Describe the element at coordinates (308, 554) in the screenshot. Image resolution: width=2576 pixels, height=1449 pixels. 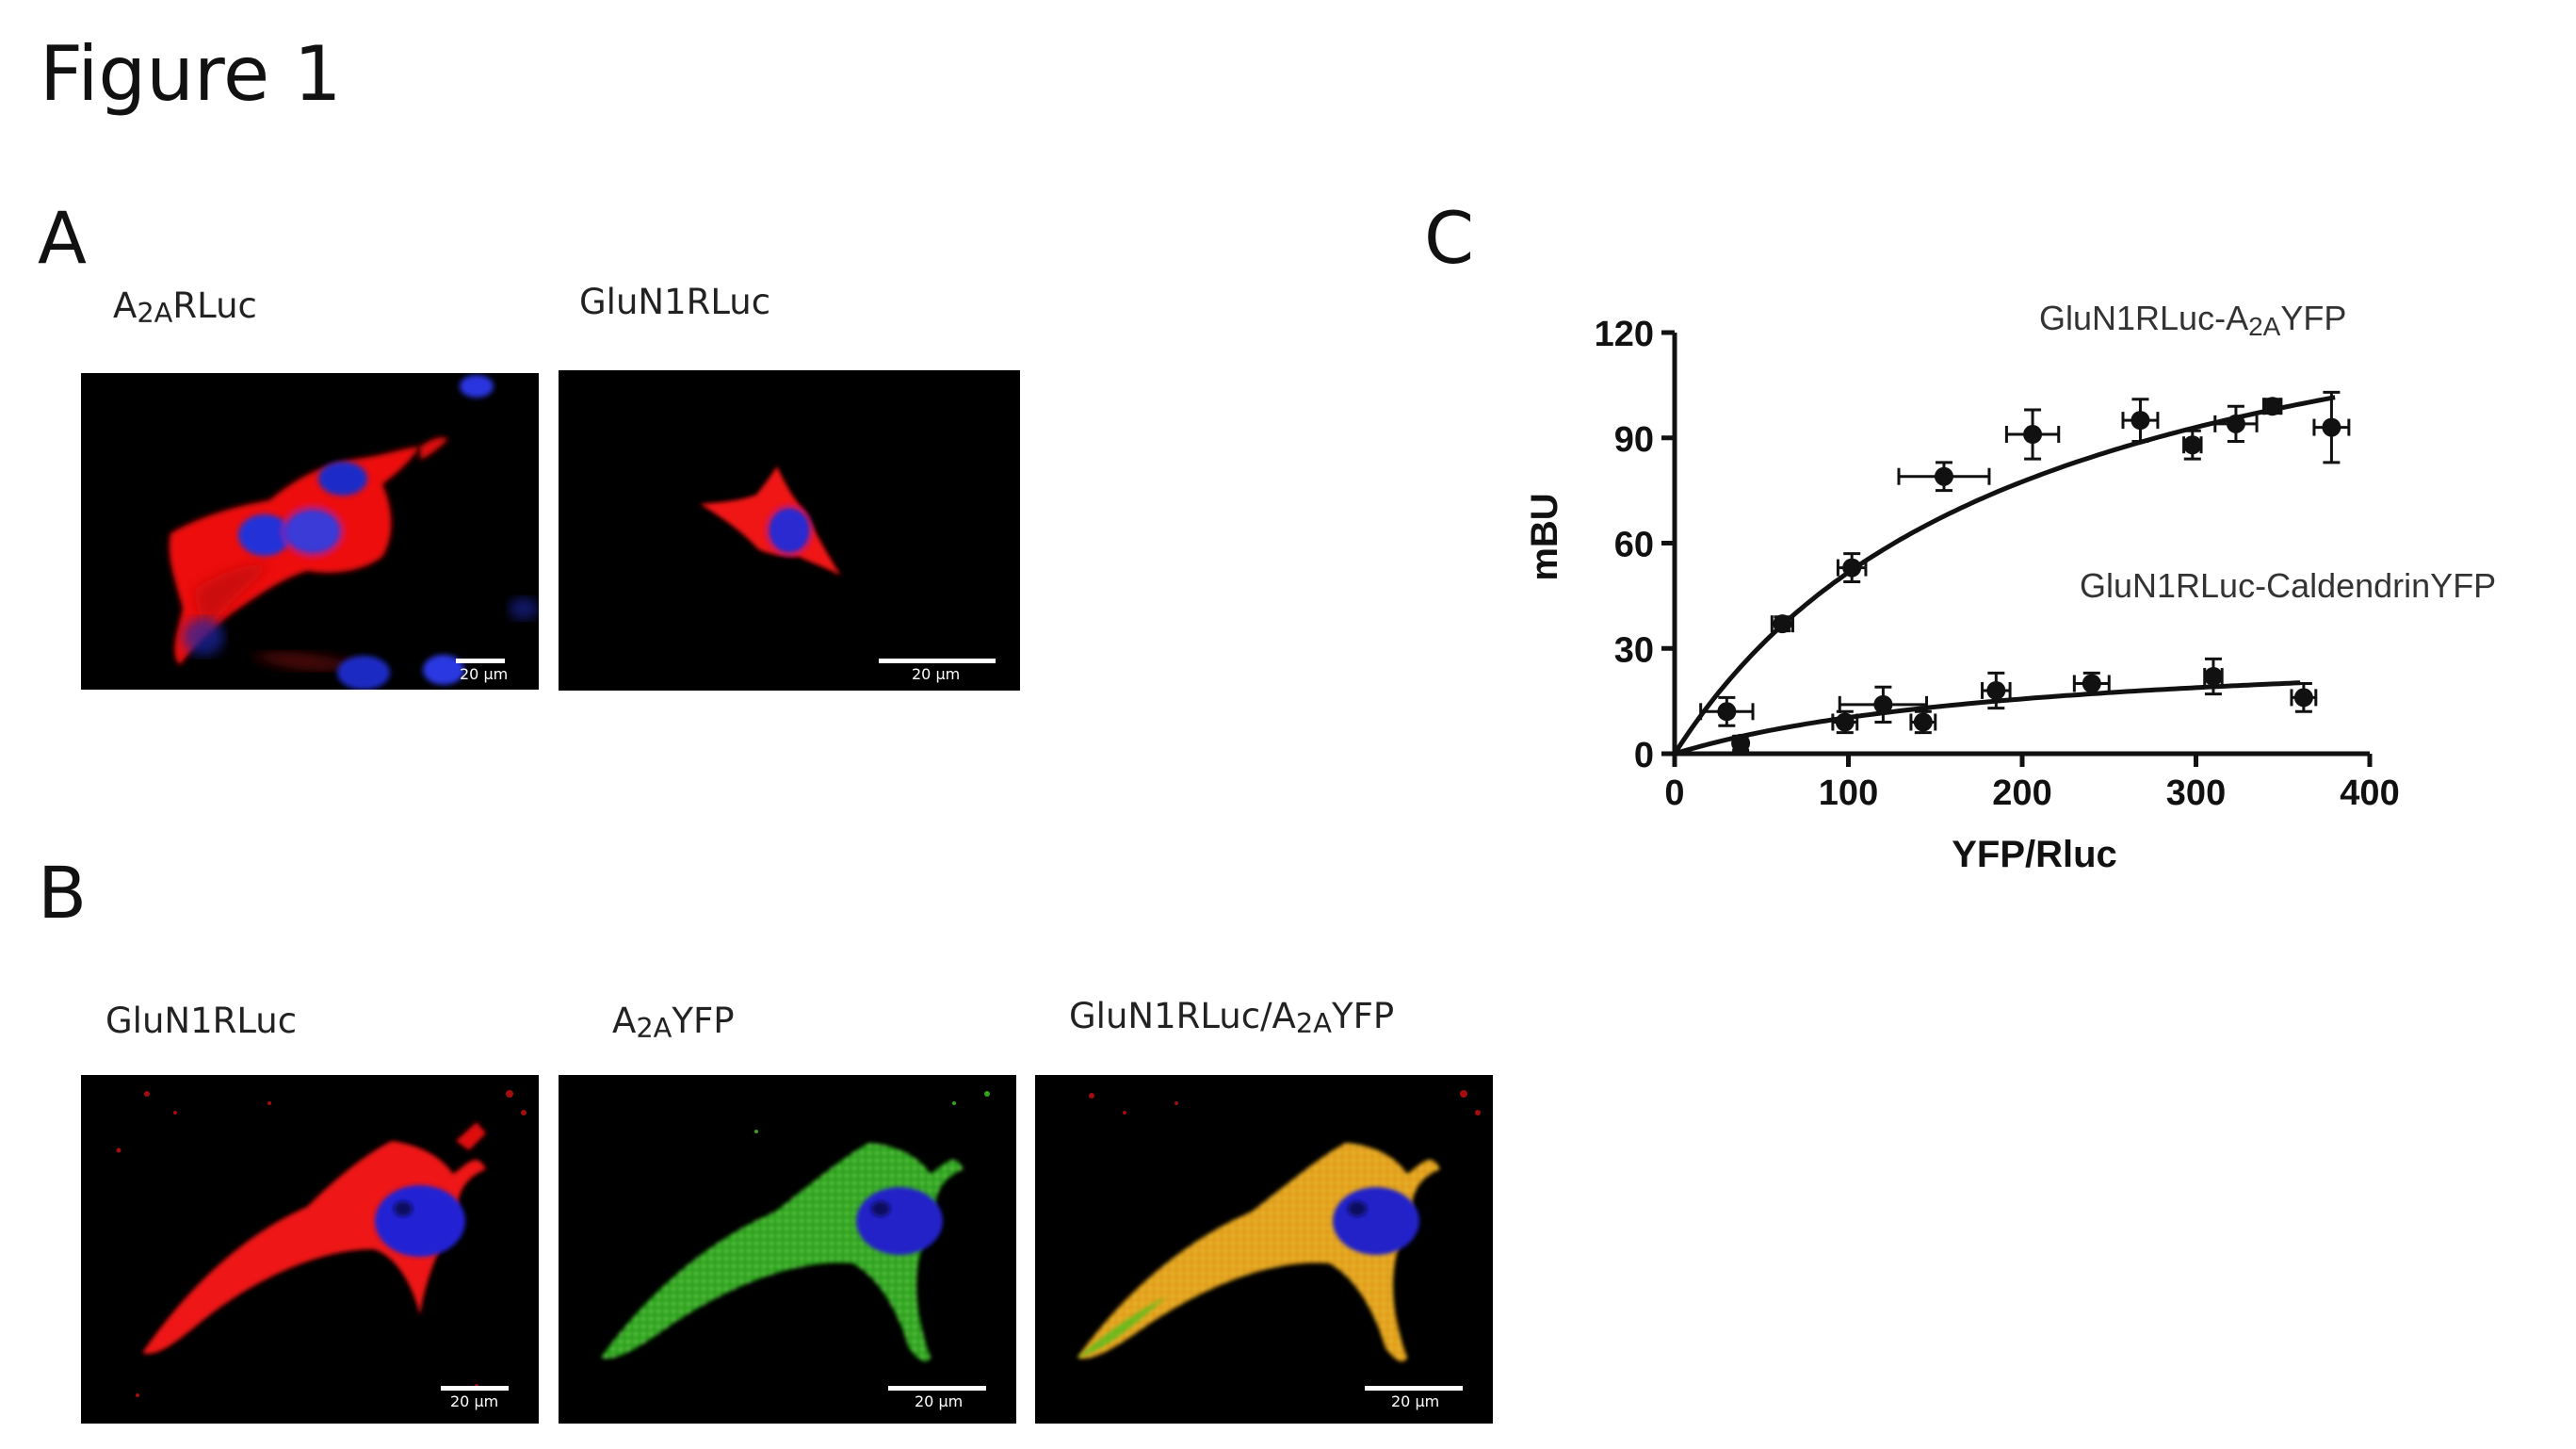
I see `red-channel-cells` at that location.